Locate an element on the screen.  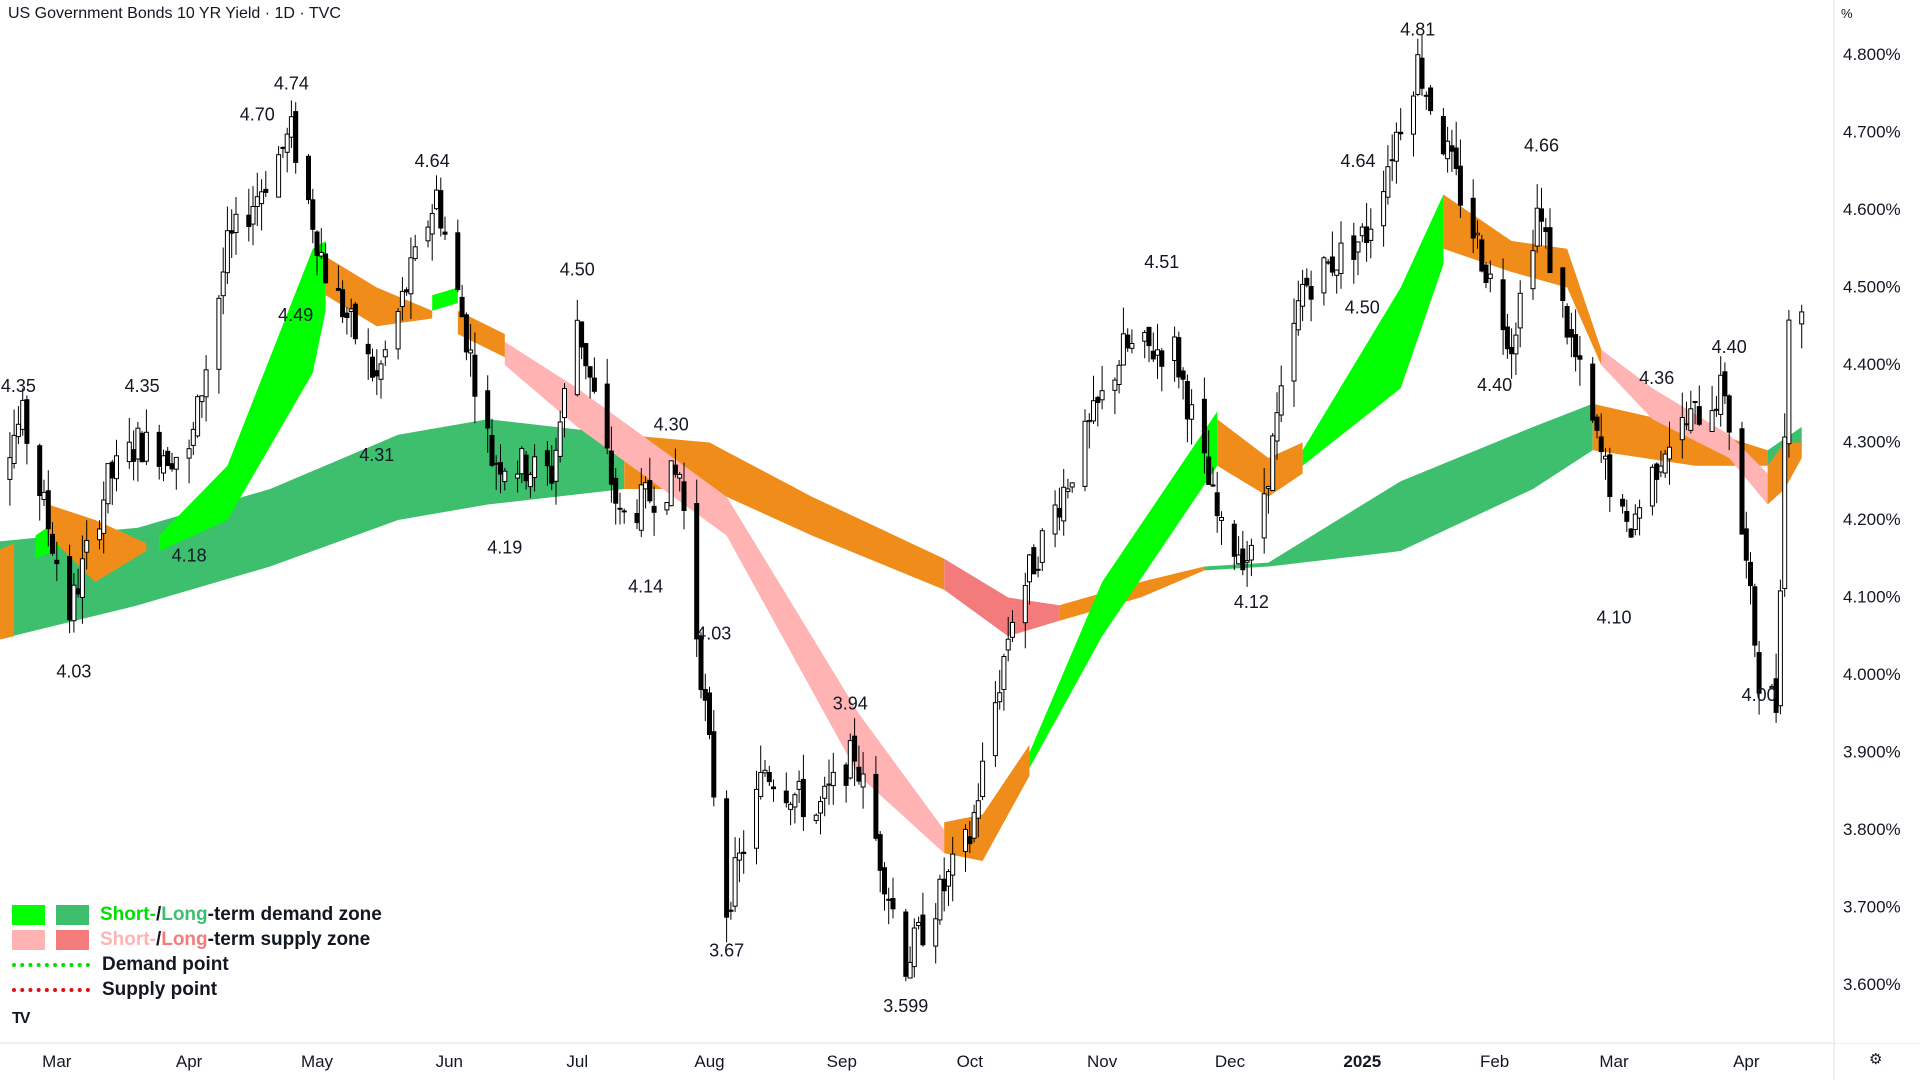
legend-demand-point-text: Demand point is located at coordinates (165, 964).